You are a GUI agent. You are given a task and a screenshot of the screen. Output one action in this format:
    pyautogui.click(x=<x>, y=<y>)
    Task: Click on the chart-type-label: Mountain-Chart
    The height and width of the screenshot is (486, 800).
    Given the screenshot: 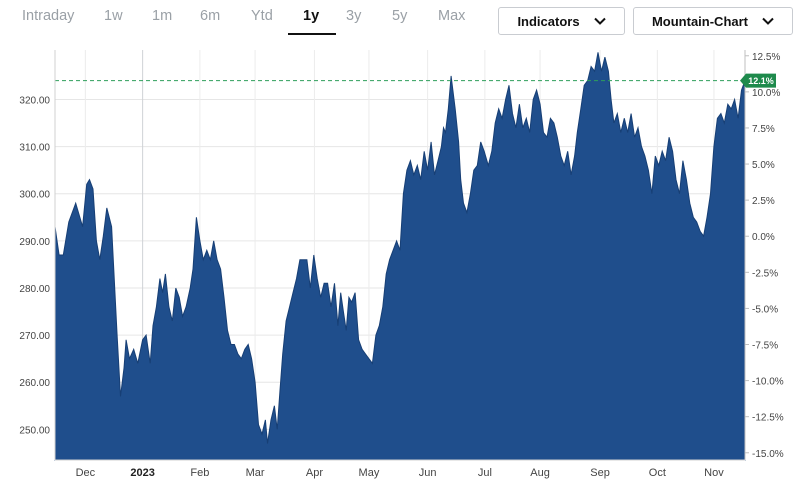 What is the action you would take?
    pyautogui.click(x=700, y=21)
    